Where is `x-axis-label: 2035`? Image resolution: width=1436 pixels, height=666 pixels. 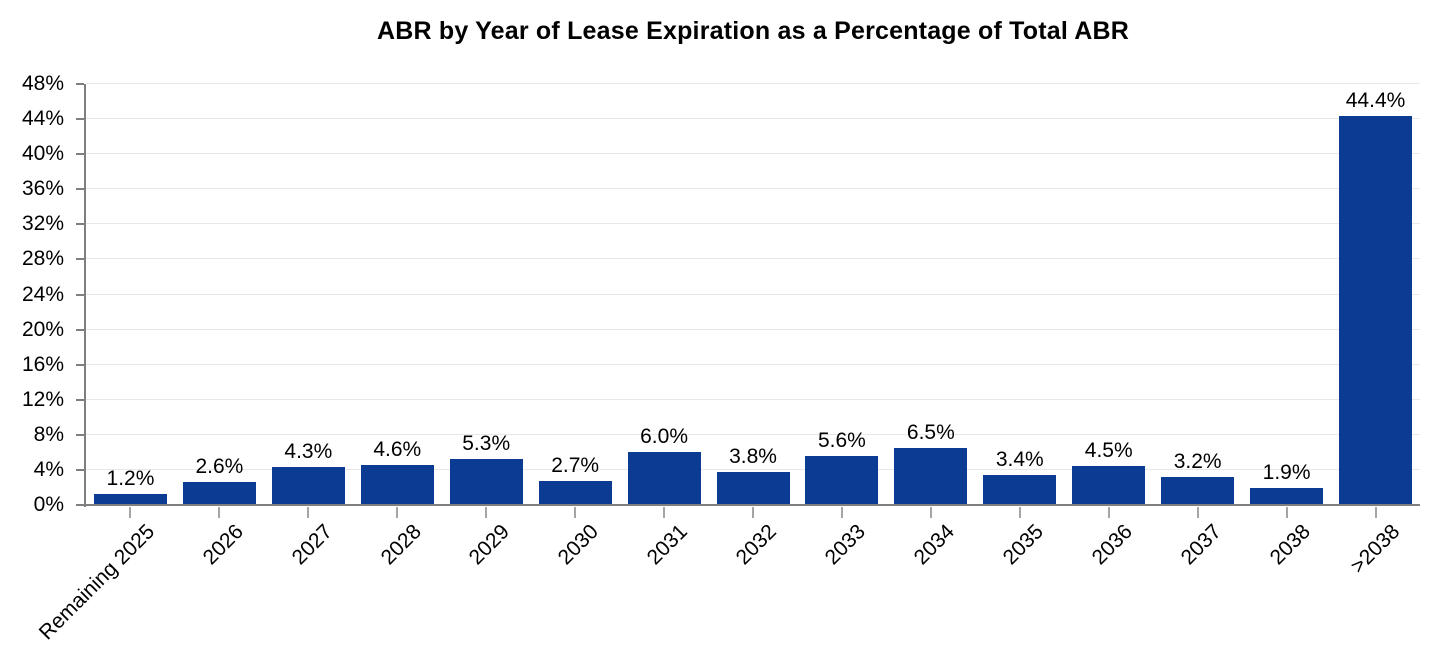 x-axis-label: 2035 is located at coordinates (1023, 545).